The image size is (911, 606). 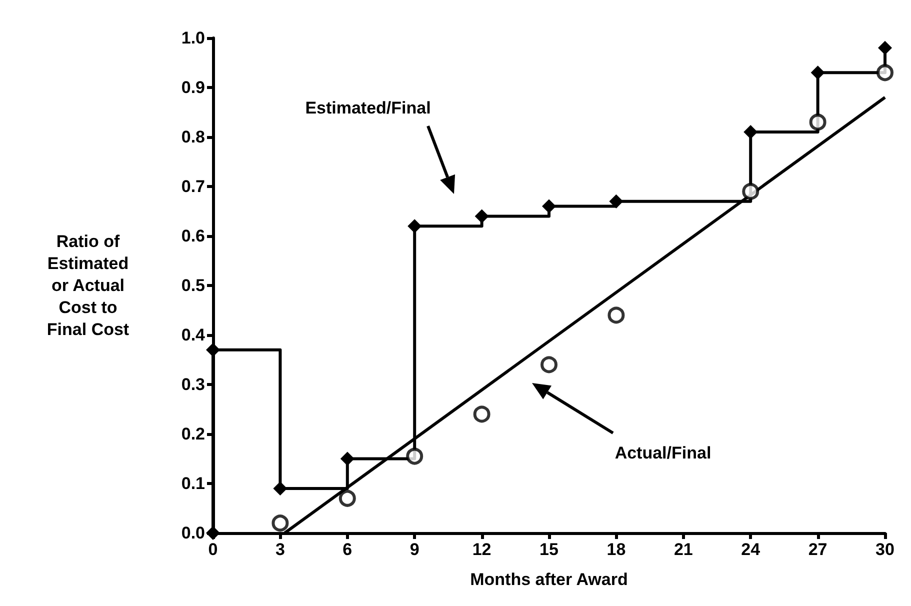 I want to click on x-tick-label: 21, so click(x=683, y=549).